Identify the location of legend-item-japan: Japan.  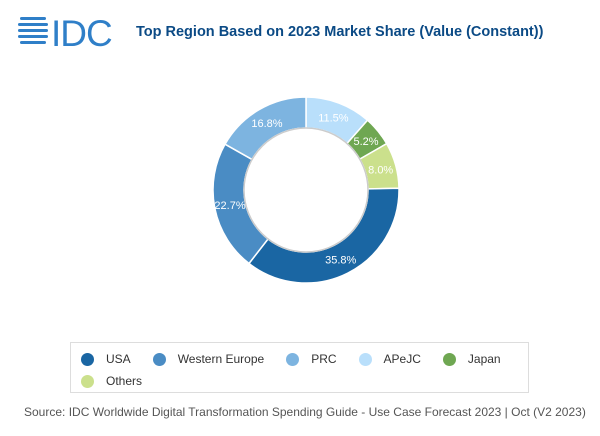
(471, 359).